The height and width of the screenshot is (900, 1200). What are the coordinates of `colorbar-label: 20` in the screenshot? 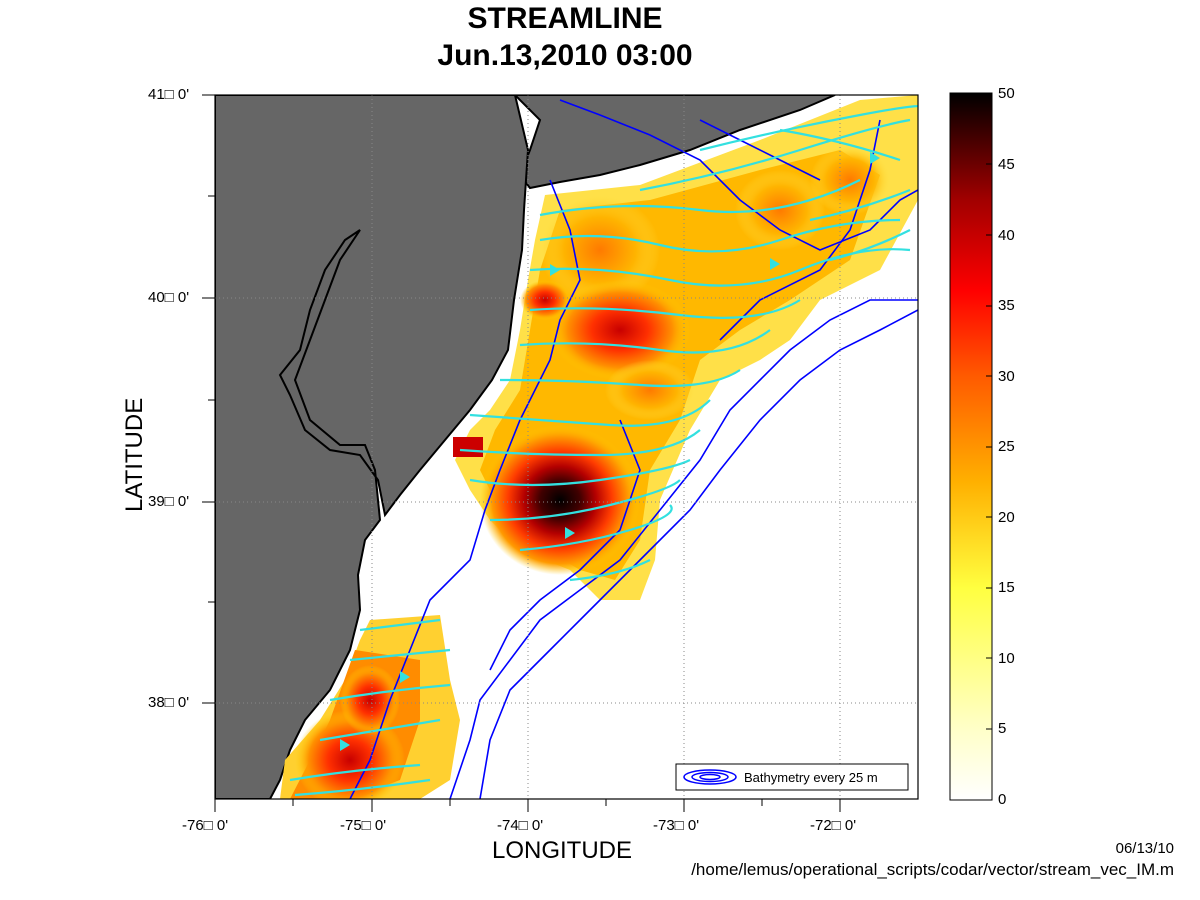 It's located at (1006, 517).